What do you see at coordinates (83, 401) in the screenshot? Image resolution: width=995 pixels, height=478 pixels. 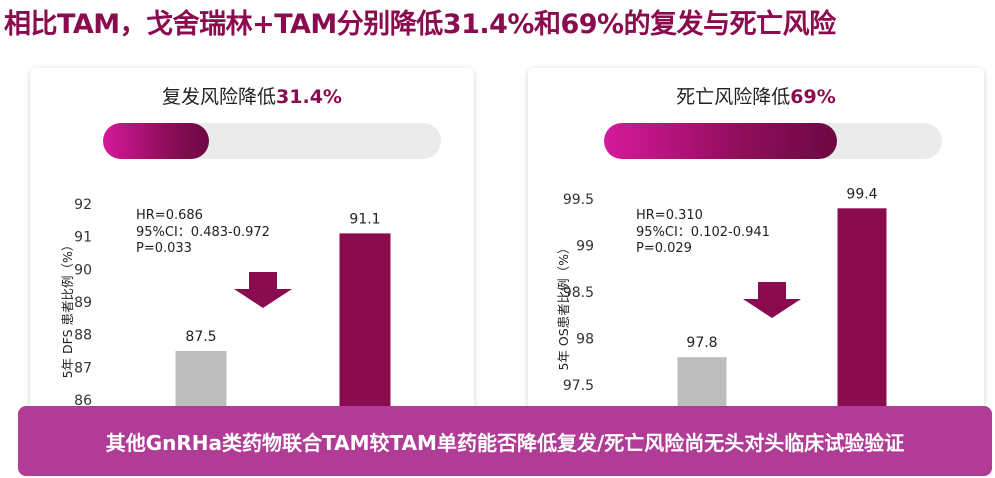 I see `y-tick-label: 86` at bounding box center [83, 401].